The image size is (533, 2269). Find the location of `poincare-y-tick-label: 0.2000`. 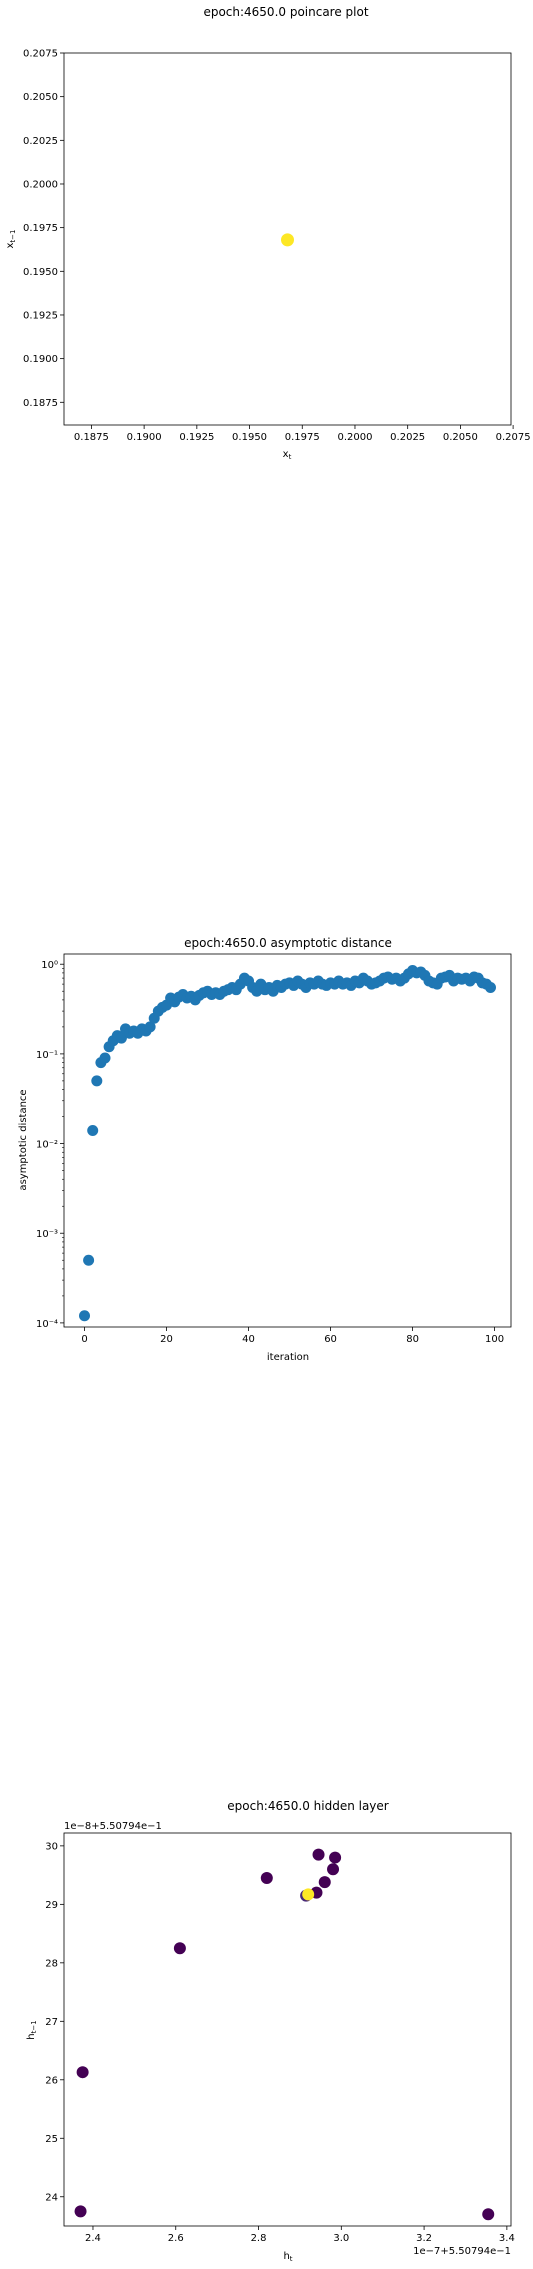

poincare-y-tick-label: 0.2000 is located at coordinates (40, 184).